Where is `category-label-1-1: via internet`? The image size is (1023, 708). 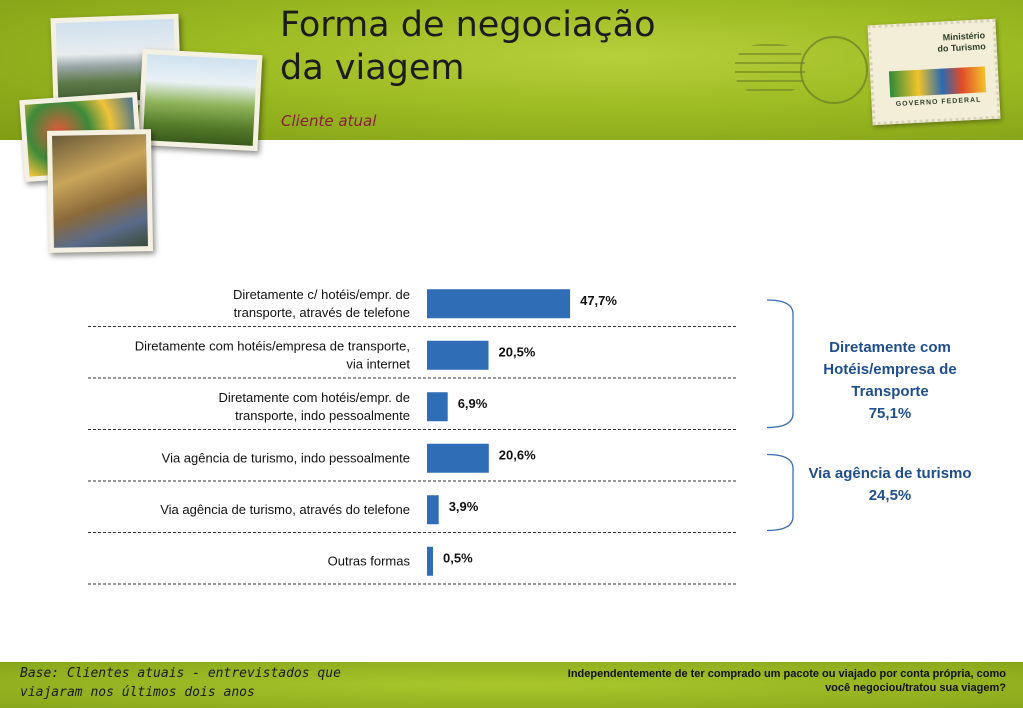
category-label-1-1: via internet is located at coordinates (378, 363).